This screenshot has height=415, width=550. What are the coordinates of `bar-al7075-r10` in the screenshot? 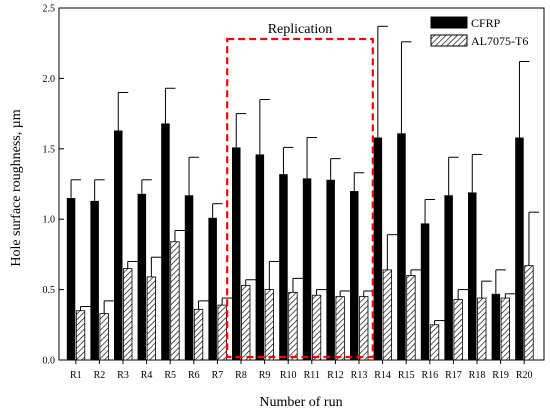 It's located at (293, 326).